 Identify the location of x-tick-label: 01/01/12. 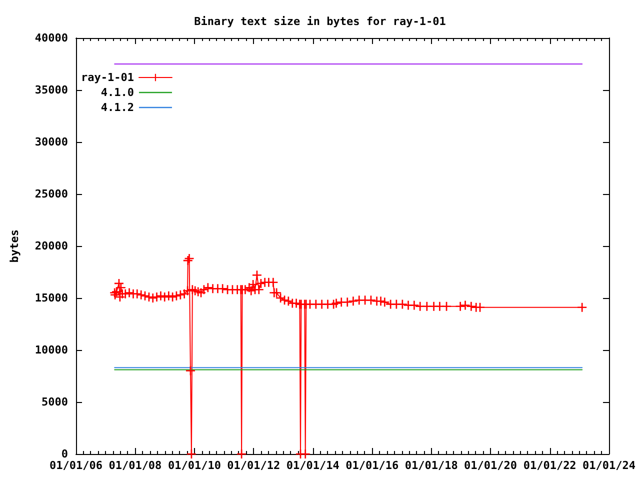
(253, 465).